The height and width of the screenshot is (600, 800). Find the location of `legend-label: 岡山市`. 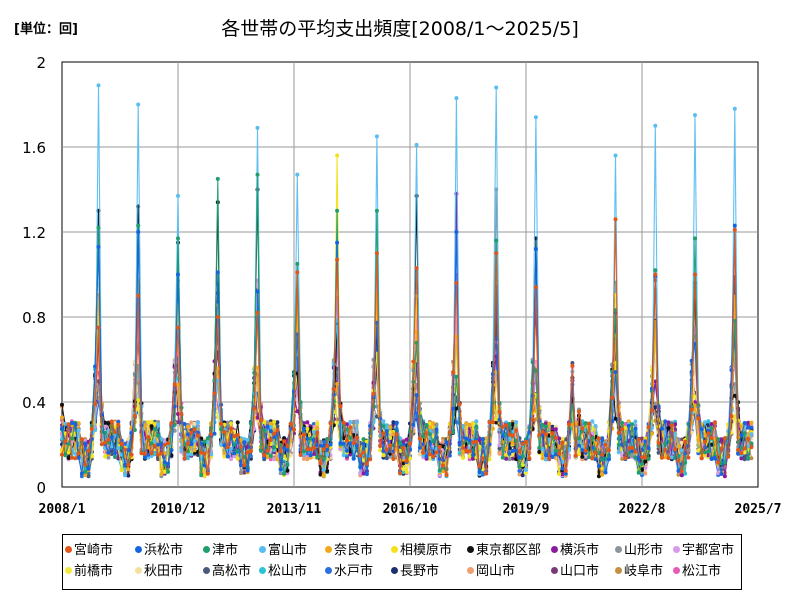

legend-label: 岡山市 is located at coordinates (496, 571).